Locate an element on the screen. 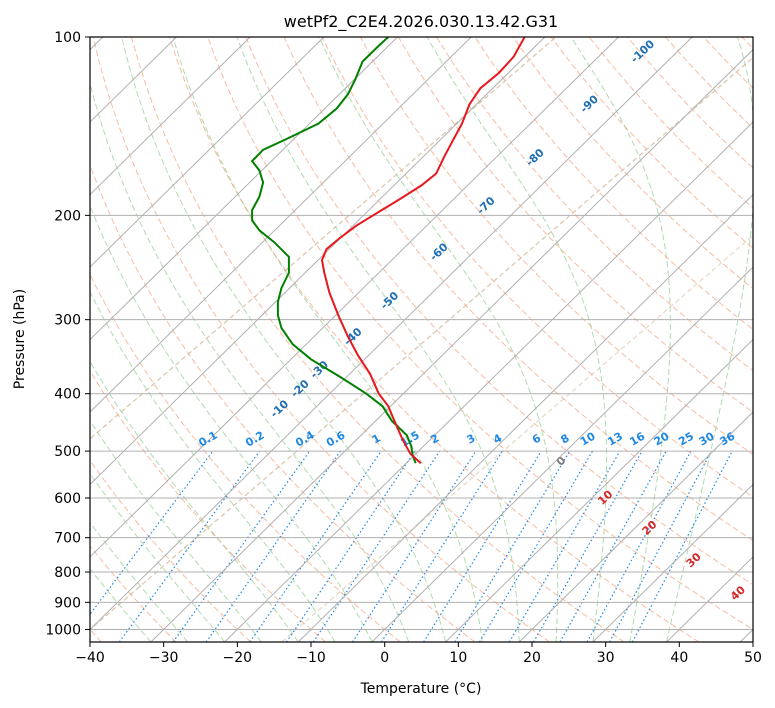 The width and height of the screenshot is (775, 708). x-axis-ticks: −40 −30 −20 −10 0 10 20 30 40 50 is located at coordinates (418, 654).